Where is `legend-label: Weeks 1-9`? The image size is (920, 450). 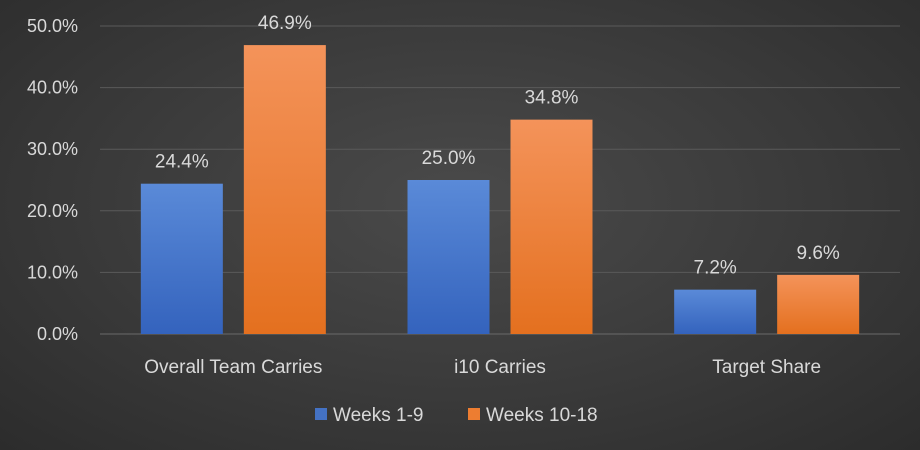
legend-label: Weeks 1-9 is located at coordinates (378, 415).